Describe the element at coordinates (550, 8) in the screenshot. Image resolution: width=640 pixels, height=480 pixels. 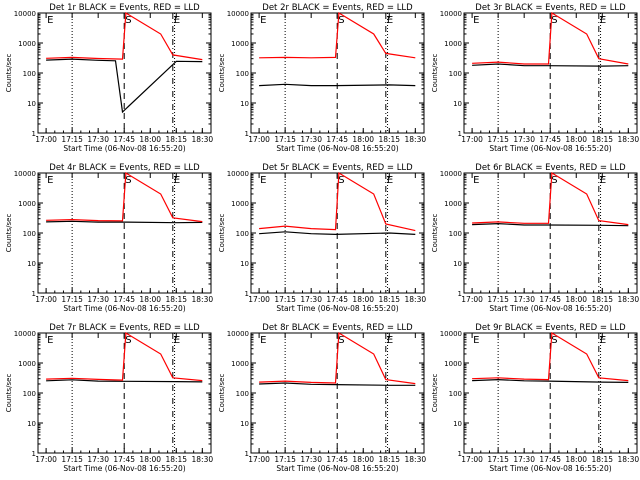
I see `panel-title: Det 3r BLACK = Events, RED = LLD` at that location.